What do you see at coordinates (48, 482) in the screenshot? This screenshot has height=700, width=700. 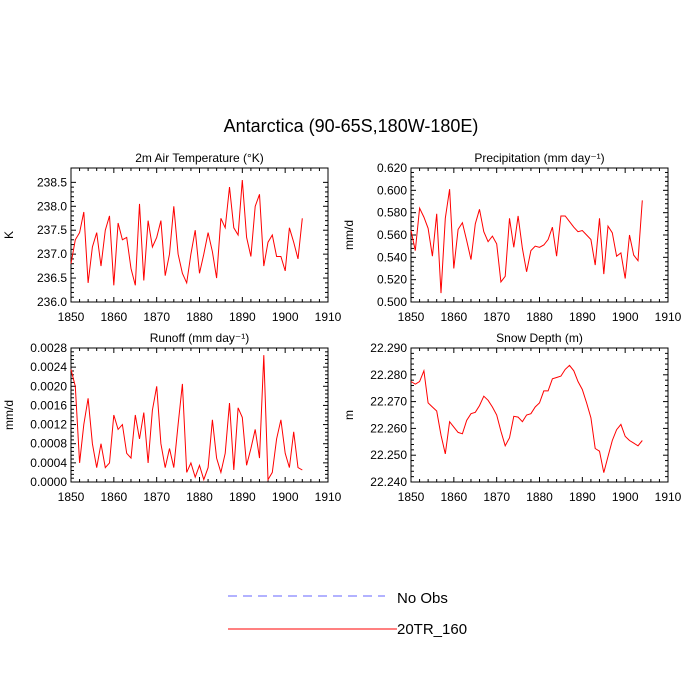 I see `y-tick-label: 0.0000` at bounding box center [48, 482].